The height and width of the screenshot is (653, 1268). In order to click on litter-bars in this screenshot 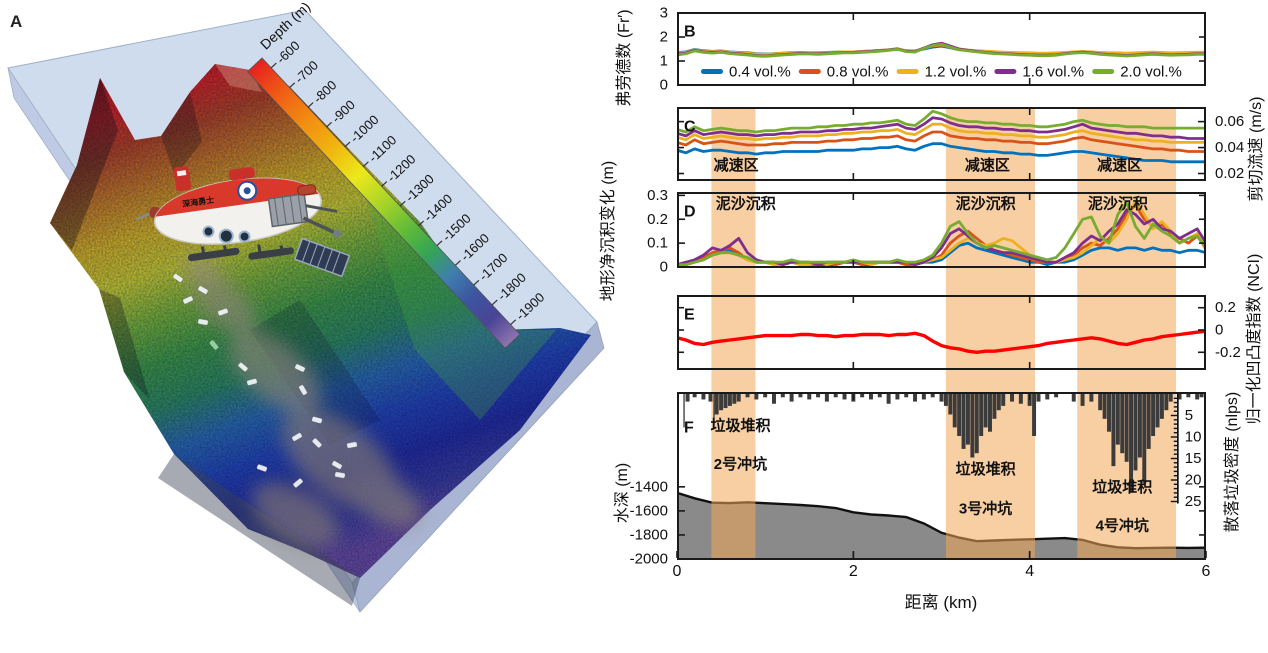, I will do `click(943, 442)`.